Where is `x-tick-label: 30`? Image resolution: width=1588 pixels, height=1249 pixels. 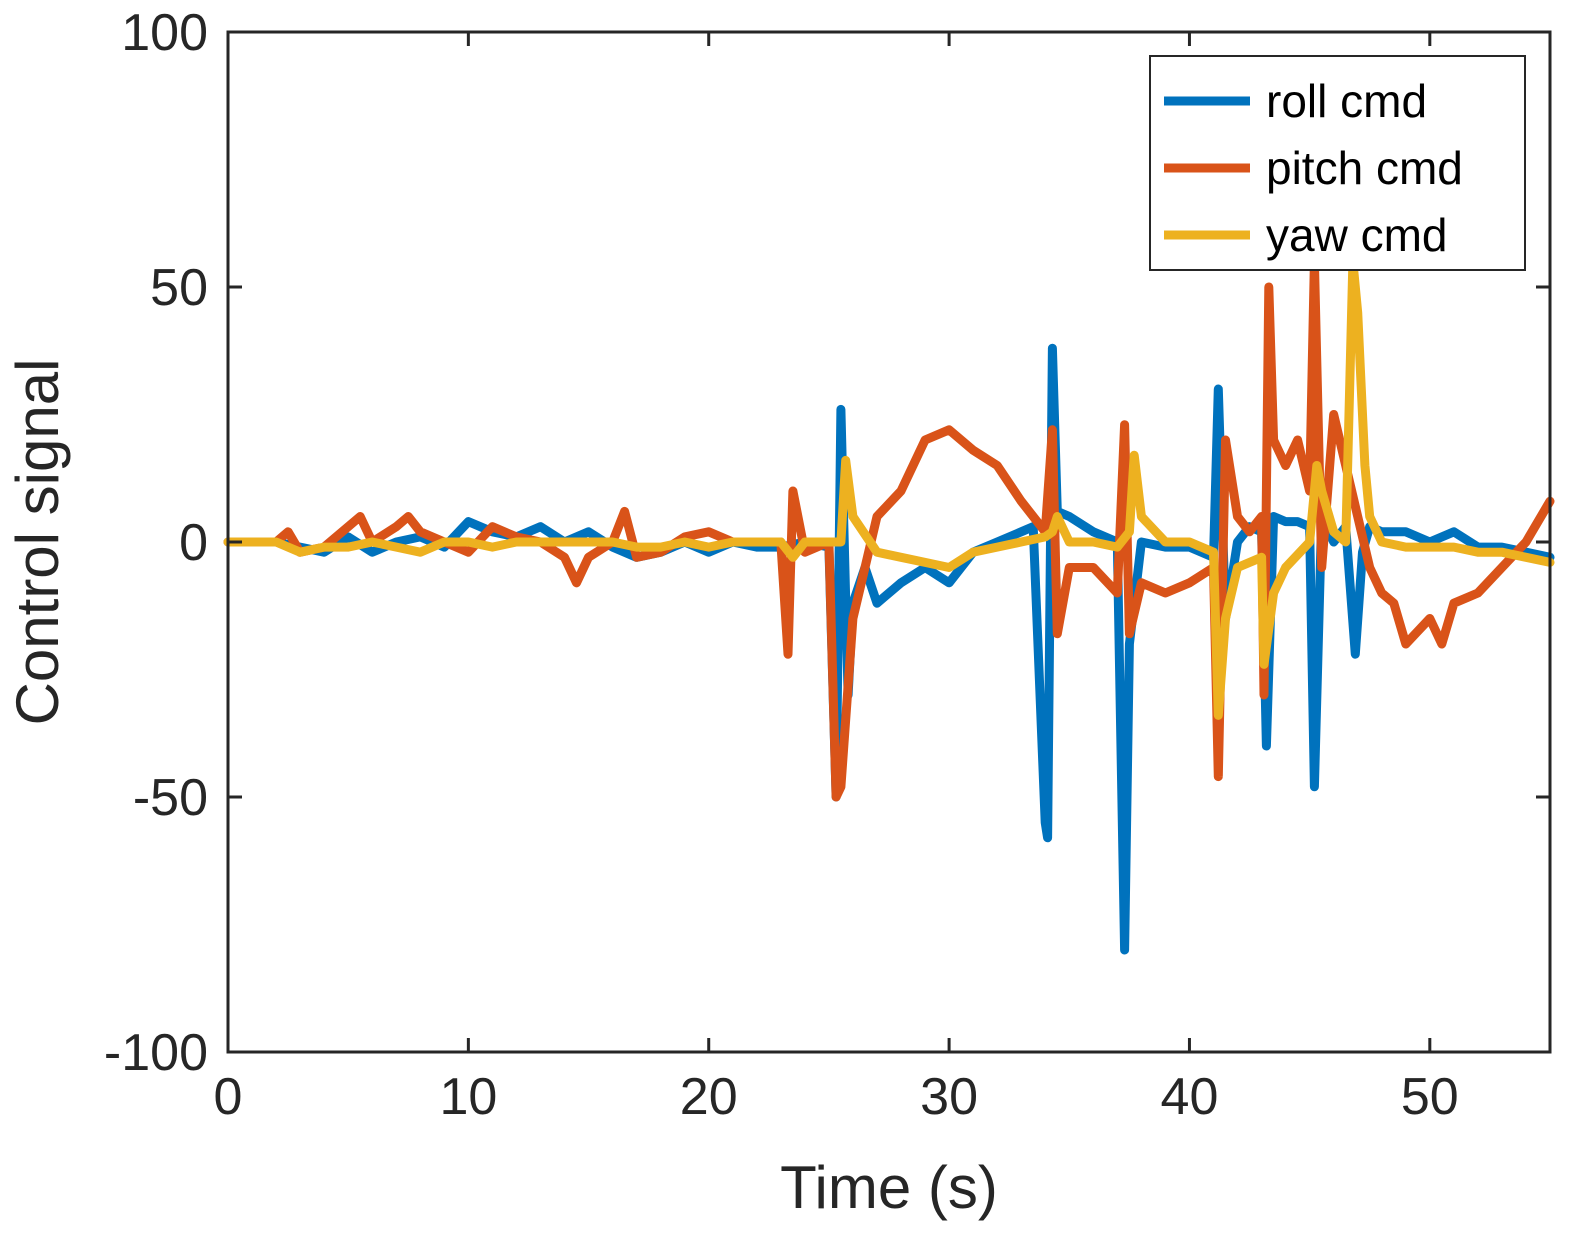 x-tick-label: 30 is located at coordinates (949, 1097).